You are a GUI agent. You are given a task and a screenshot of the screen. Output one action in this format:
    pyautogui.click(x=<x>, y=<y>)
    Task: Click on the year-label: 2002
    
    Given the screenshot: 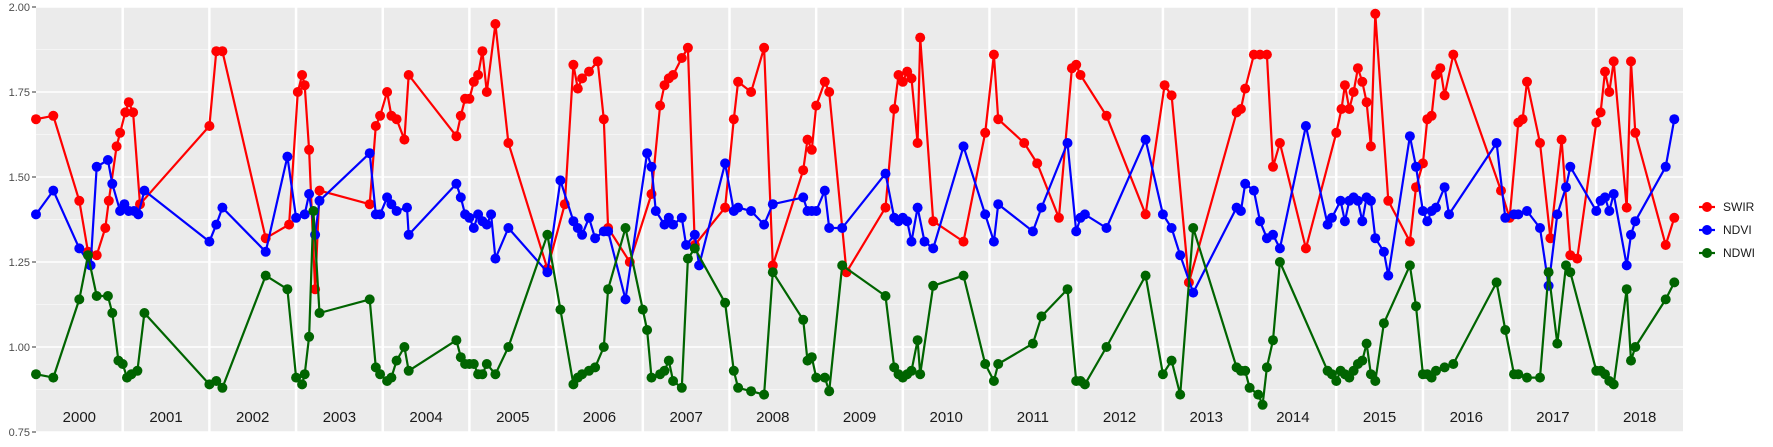 What is the action you would take?
    pyautogui.click(x=252, y=417)
    